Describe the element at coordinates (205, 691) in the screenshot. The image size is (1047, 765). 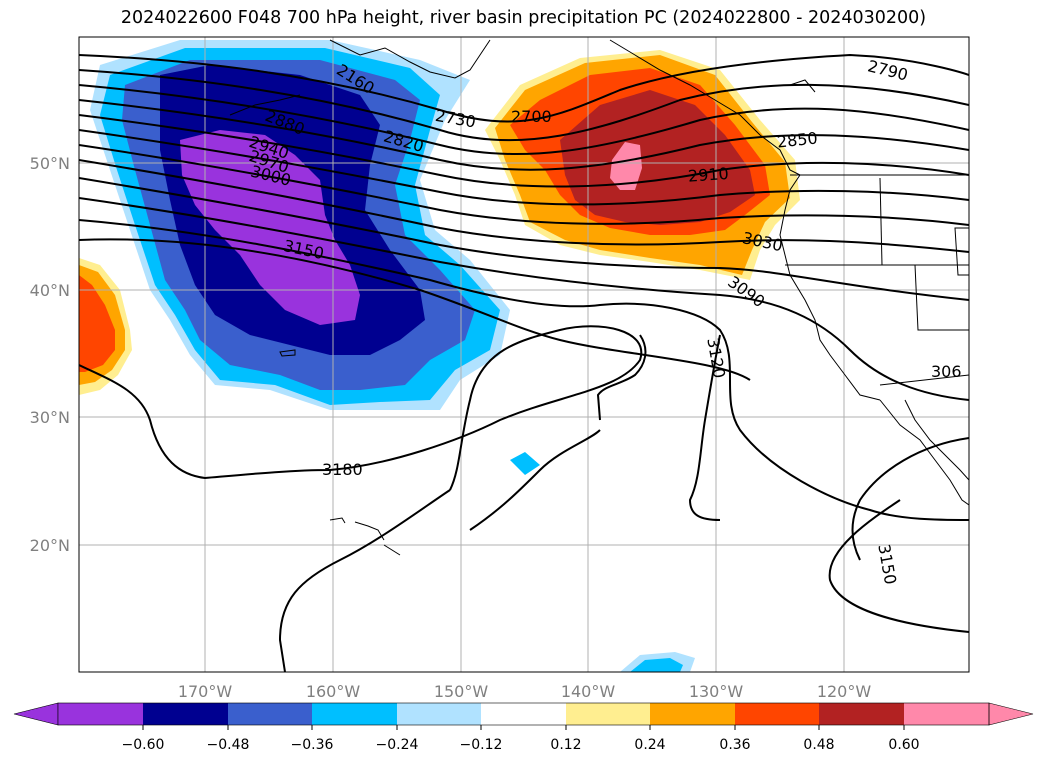
I see `lon-label: 170°W` at that location.